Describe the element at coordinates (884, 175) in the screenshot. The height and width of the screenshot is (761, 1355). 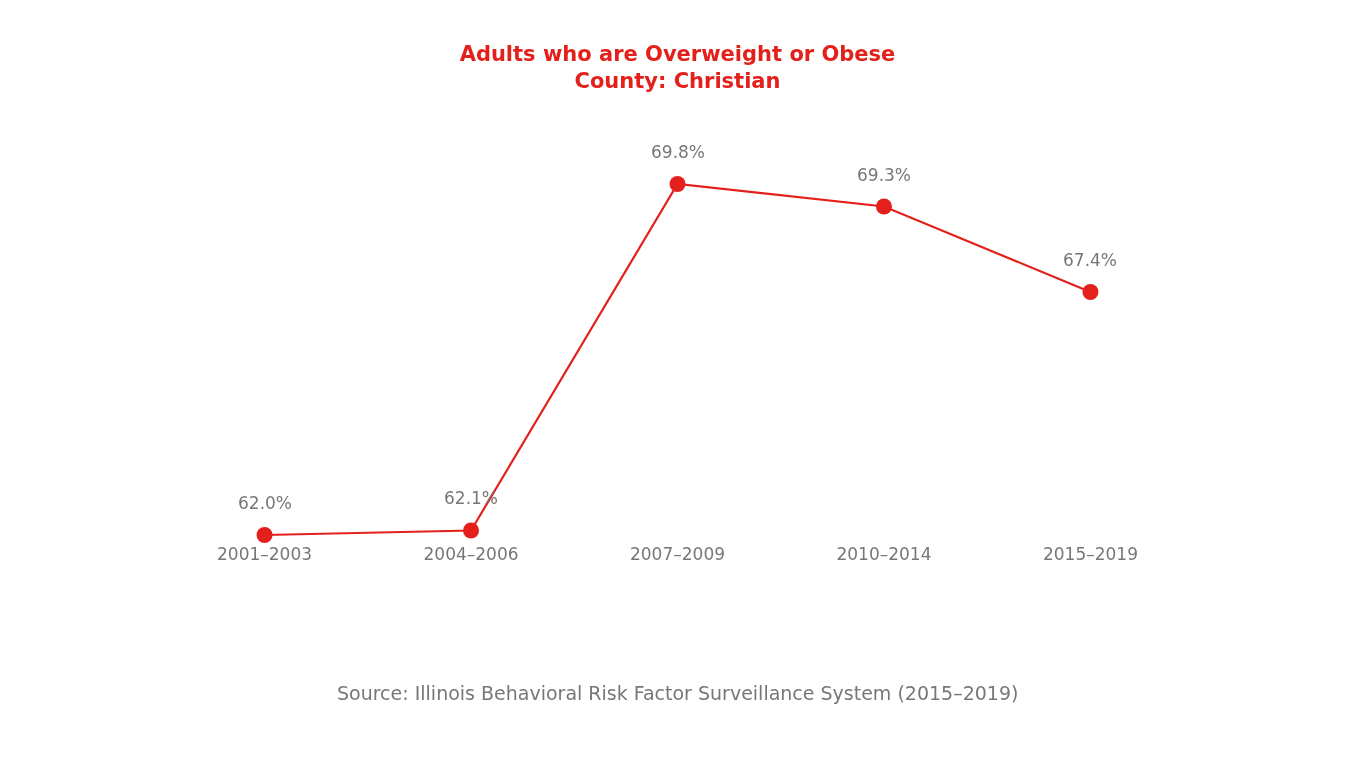
I see `data-label: 69.3%` at that location.